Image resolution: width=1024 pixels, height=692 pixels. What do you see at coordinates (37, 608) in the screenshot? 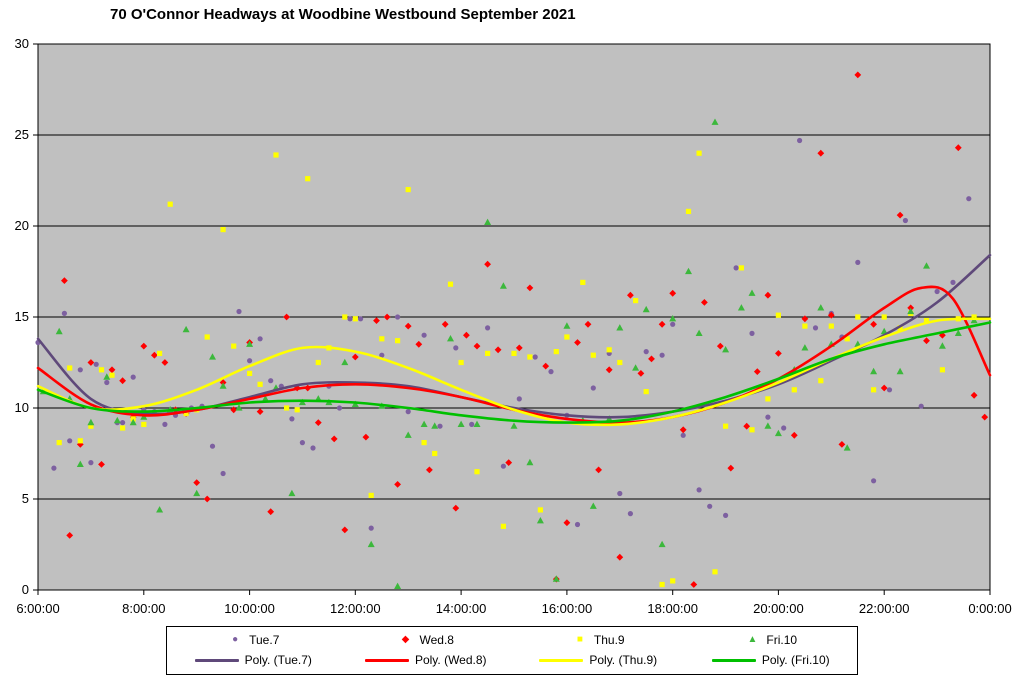
I see `x-axis-label: 6:00:00` at bounding box center [37, 608].